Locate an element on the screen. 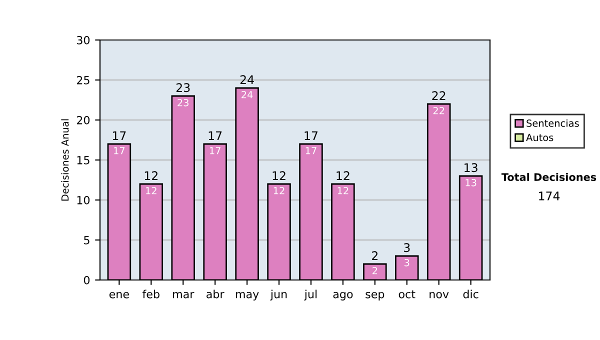 This screenshot has width=600, height=340. legend-label: Autos is located at coordinates (540, 138).